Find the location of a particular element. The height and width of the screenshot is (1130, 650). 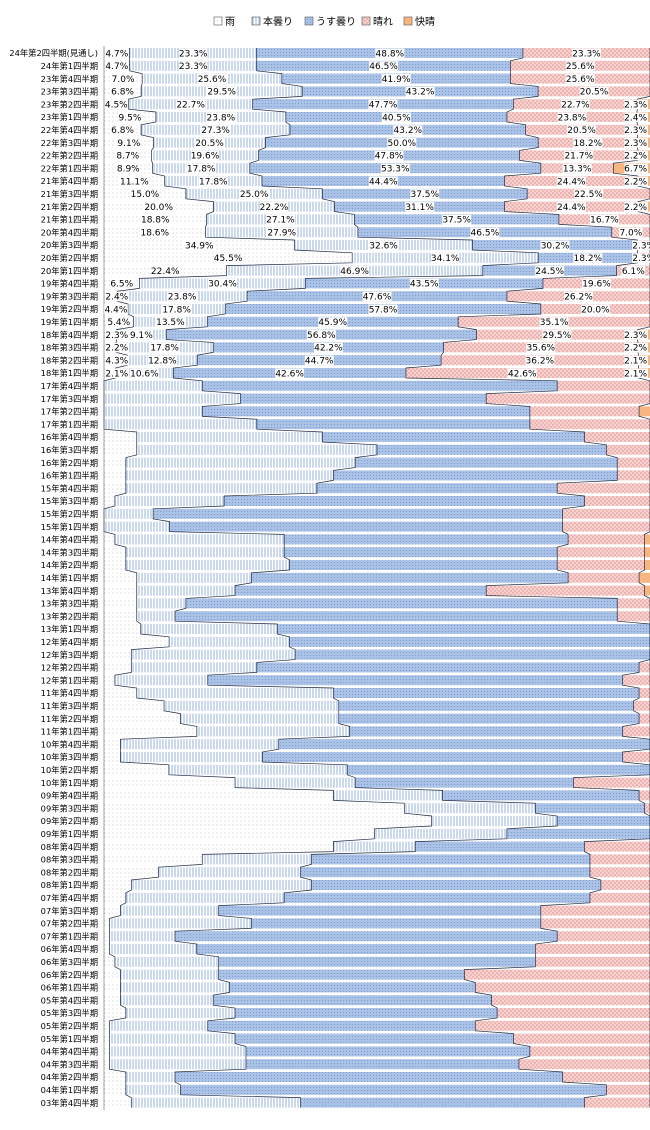

data-label: 27.9% is located at coordinates (281, 234).